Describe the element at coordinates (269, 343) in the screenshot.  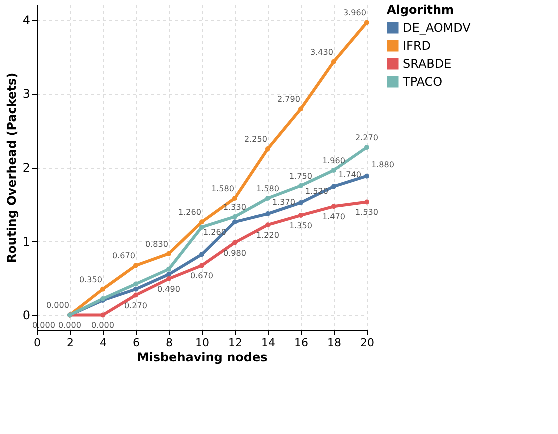
I see `x-tick-label: 14` at that location.